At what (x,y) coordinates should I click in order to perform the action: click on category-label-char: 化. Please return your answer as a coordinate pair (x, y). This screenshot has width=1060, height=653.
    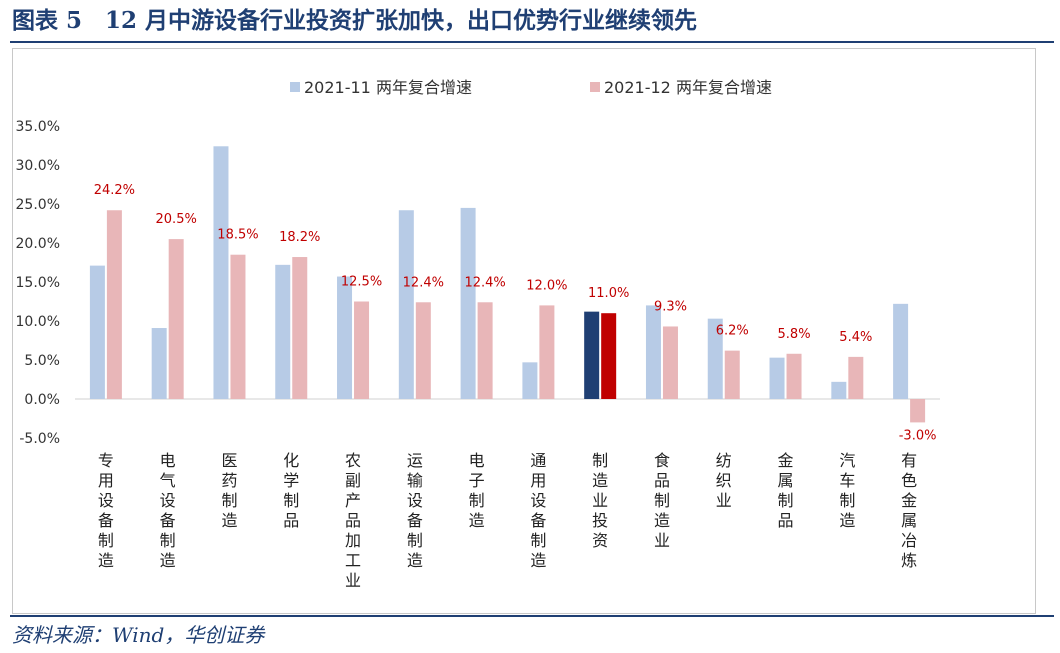
    Looking at the image, I should click on (291, 460).